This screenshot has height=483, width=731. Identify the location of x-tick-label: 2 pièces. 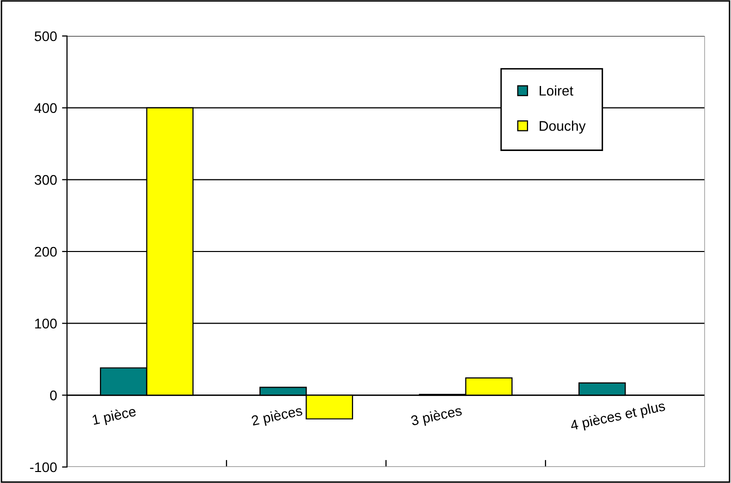
(277, 416).